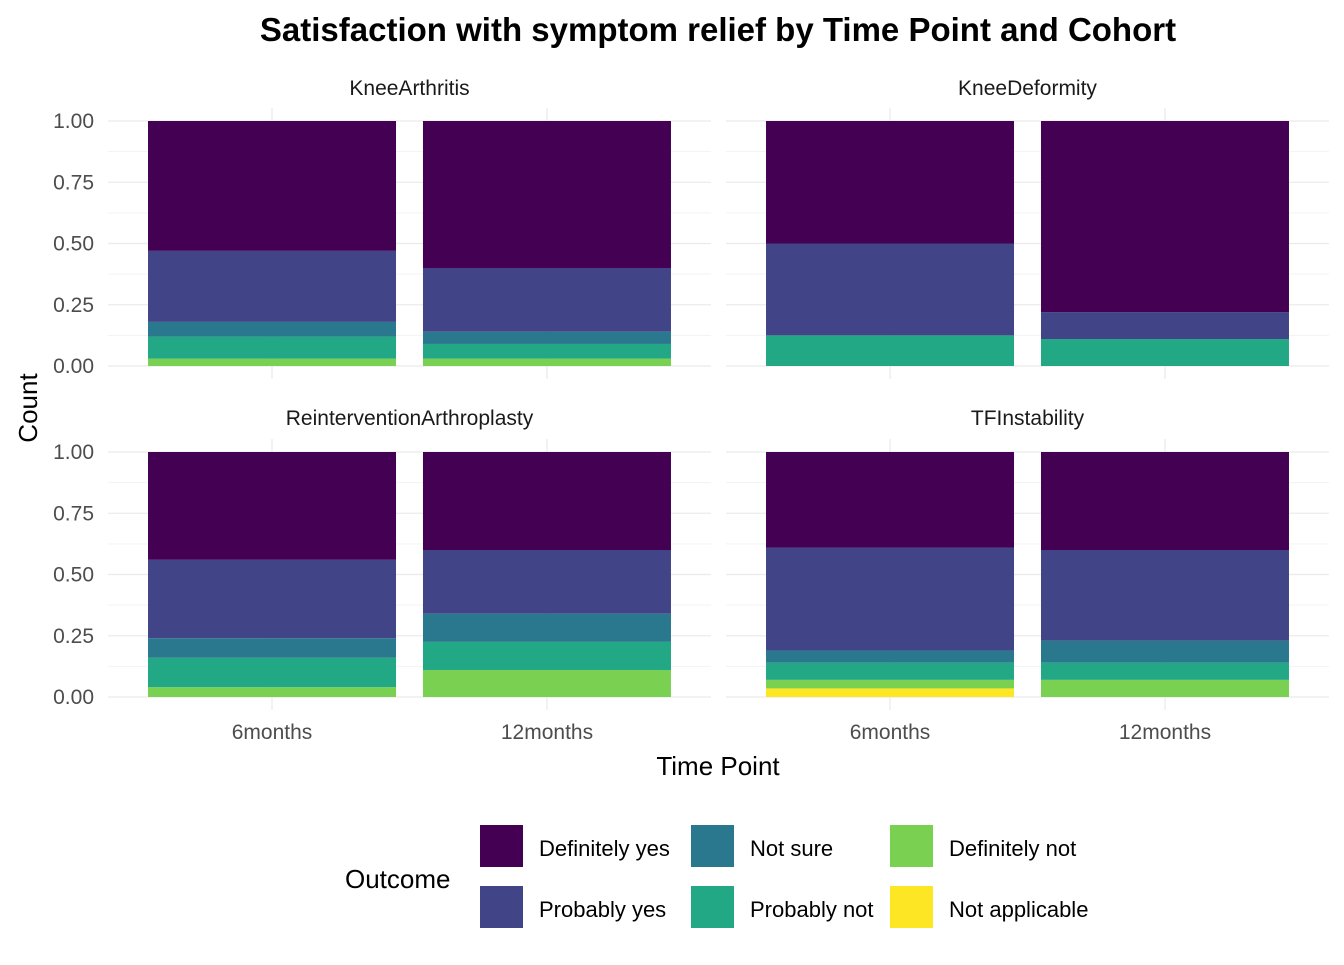 The image size is (1344, 965). What do you see at coordinates (1028, 418) in the screenshot?
I see `facet-label: TFInstability` at bounding box center [1028, 418].